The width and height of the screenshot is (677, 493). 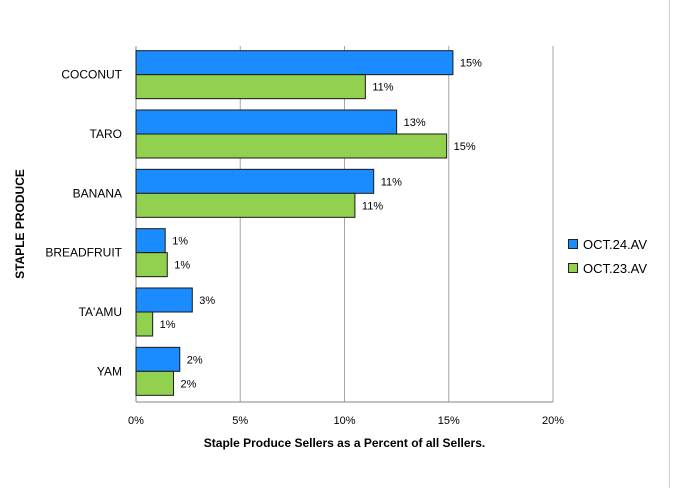 What do you see at coordinates (109, 371) in the screenshot?
I see `category-label: YAM` at bounding box center [109, 371].